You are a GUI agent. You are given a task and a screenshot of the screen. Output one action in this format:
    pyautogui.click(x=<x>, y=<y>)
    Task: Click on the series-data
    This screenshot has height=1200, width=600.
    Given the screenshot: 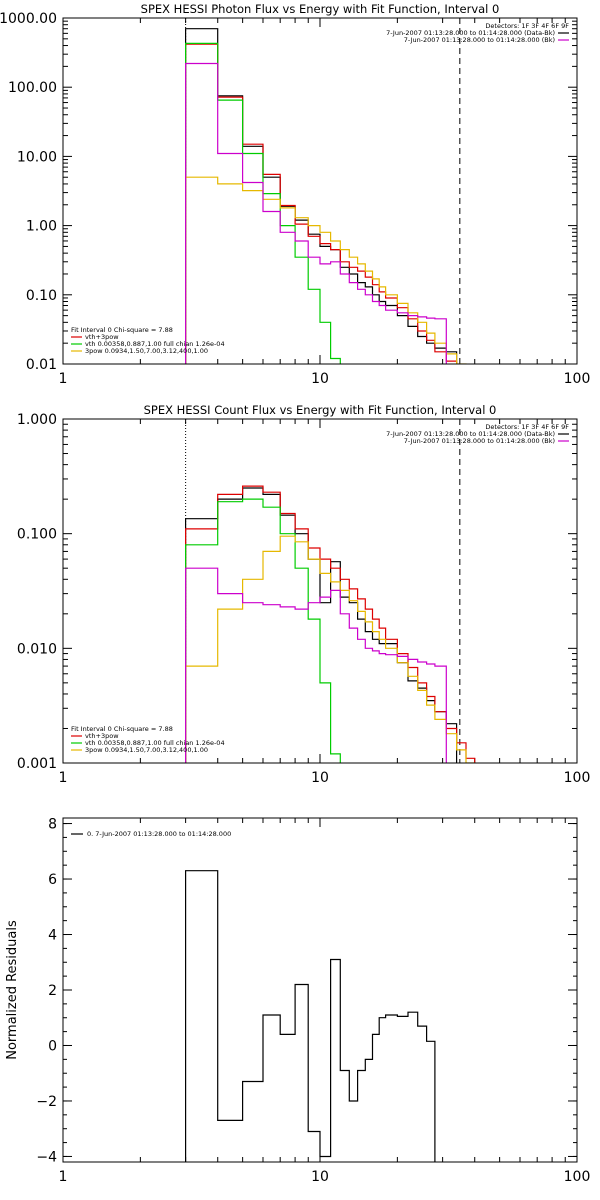 What is the action you would take?
    pyautogui.click(x=321, y=196)
    